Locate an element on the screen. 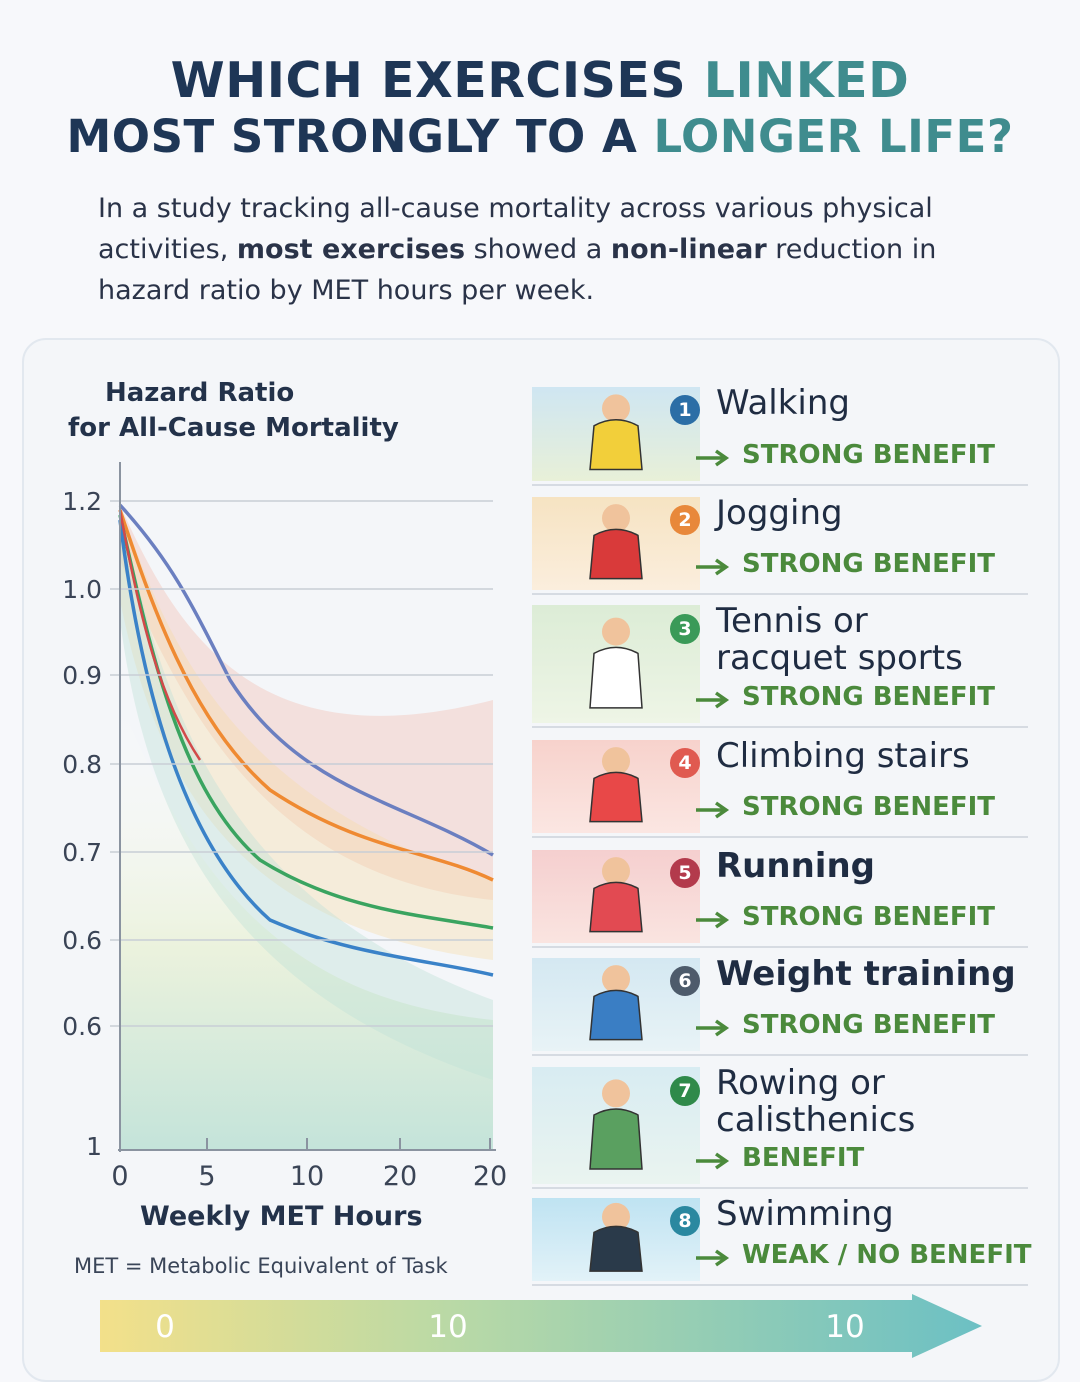  activity-number: 5 is located at coordinates (685, 873).